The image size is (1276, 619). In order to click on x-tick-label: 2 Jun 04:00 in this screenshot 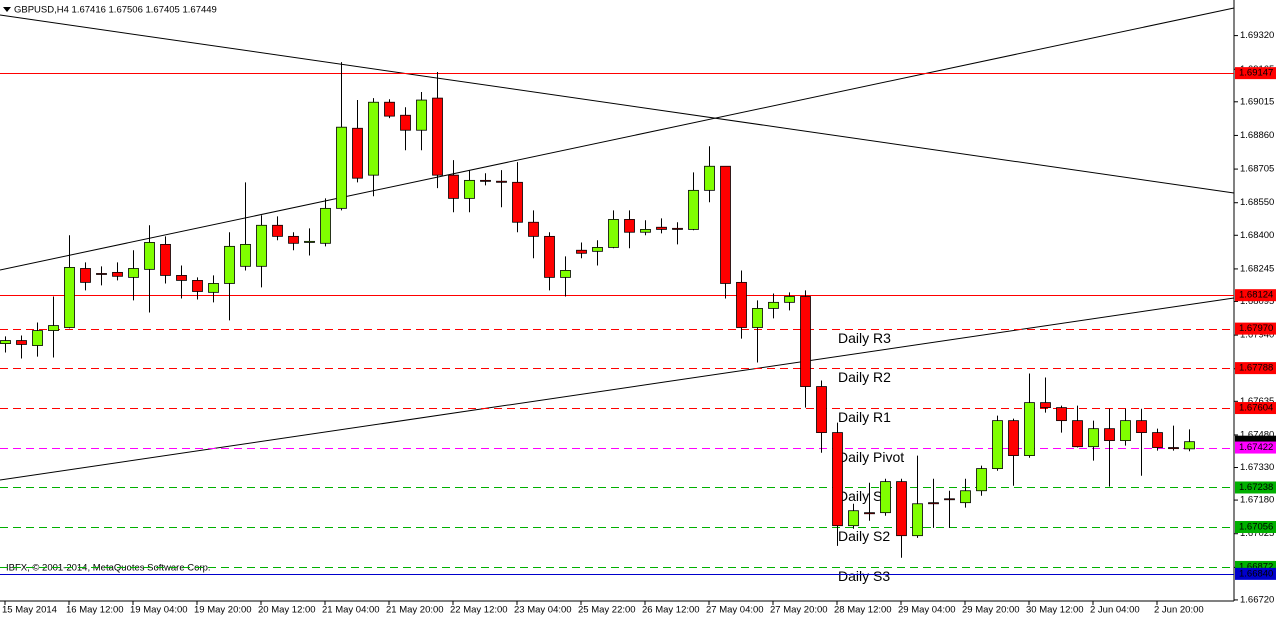, I will do `click(1115, 610)`.